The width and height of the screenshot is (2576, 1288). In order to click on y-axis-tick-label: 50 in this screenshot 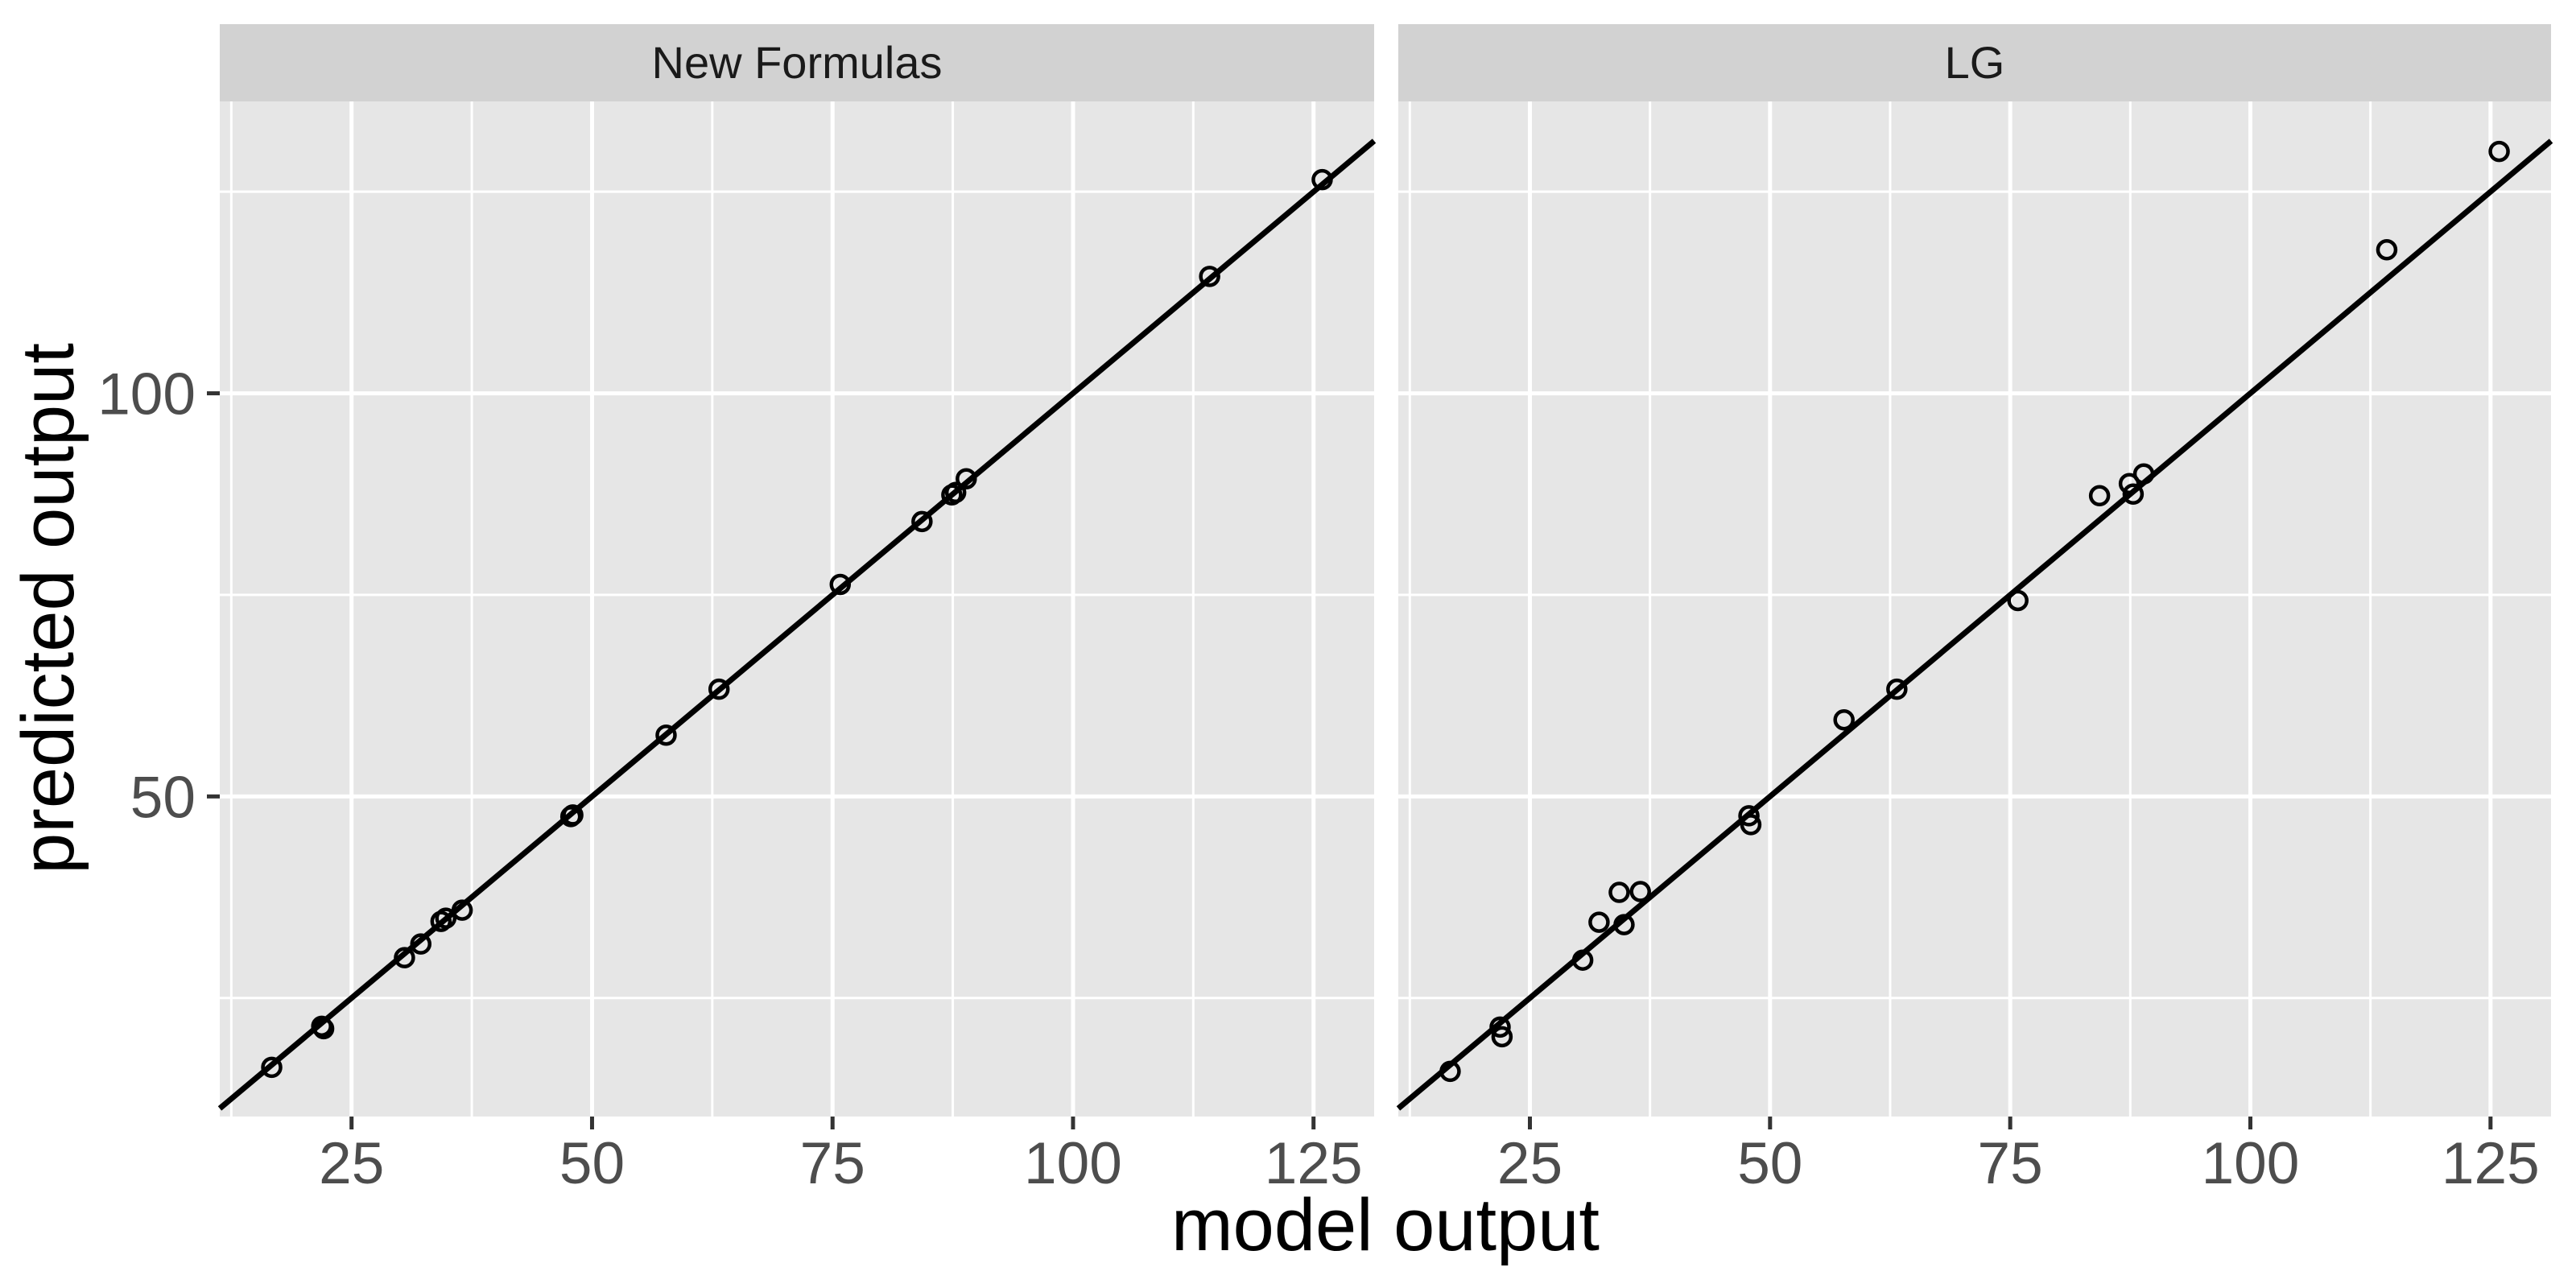, I will do `click(163, 797)`.